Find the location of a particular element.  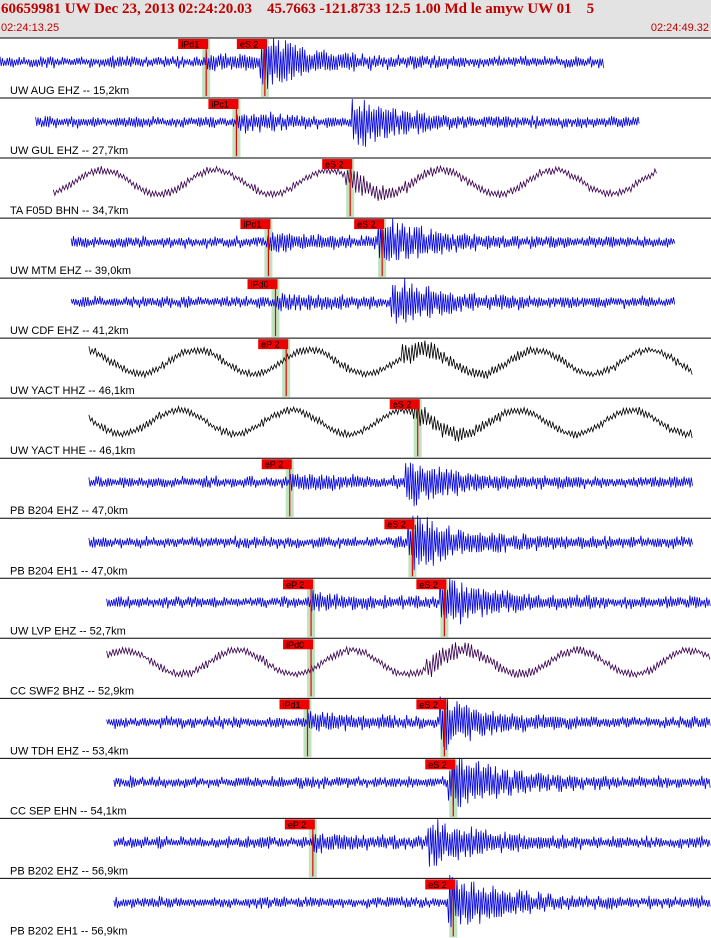

trace-panel: eP 2 PB B204 EHZ -- 47,0km is located at coordinates (351, 488).